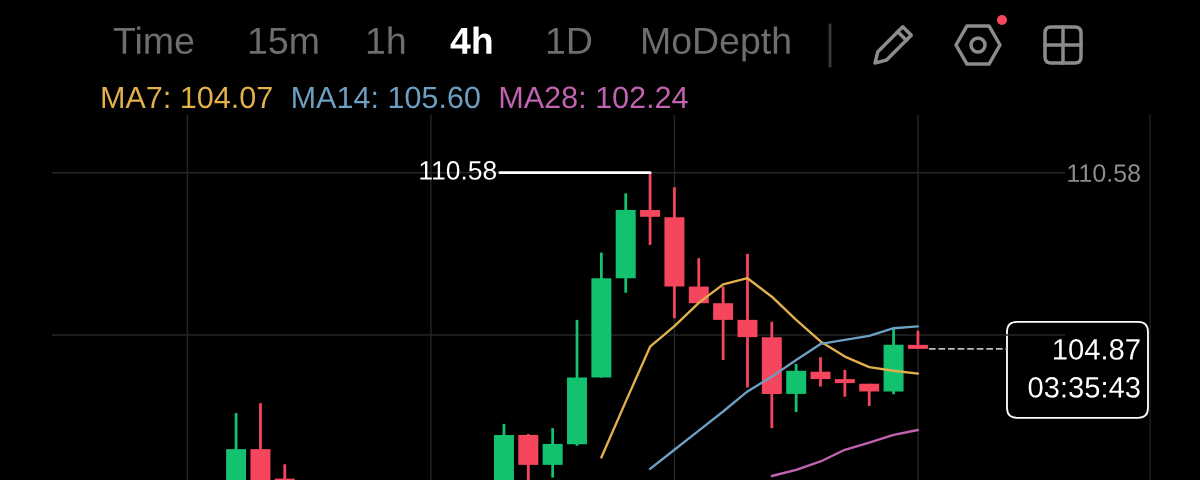 The image size is (1200, 480). What do you see at coordinates (283, 41) in the screenshot?
I see `text: 15m` at bounding box center [283, 41].